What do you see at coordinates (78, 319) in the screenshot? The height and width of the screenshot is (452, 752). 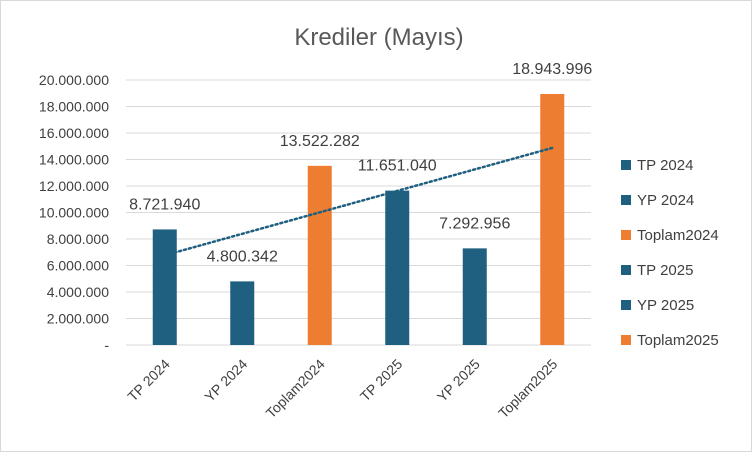 I see `y-tick-label: 2.000.000` at bounding box center [78, 319].